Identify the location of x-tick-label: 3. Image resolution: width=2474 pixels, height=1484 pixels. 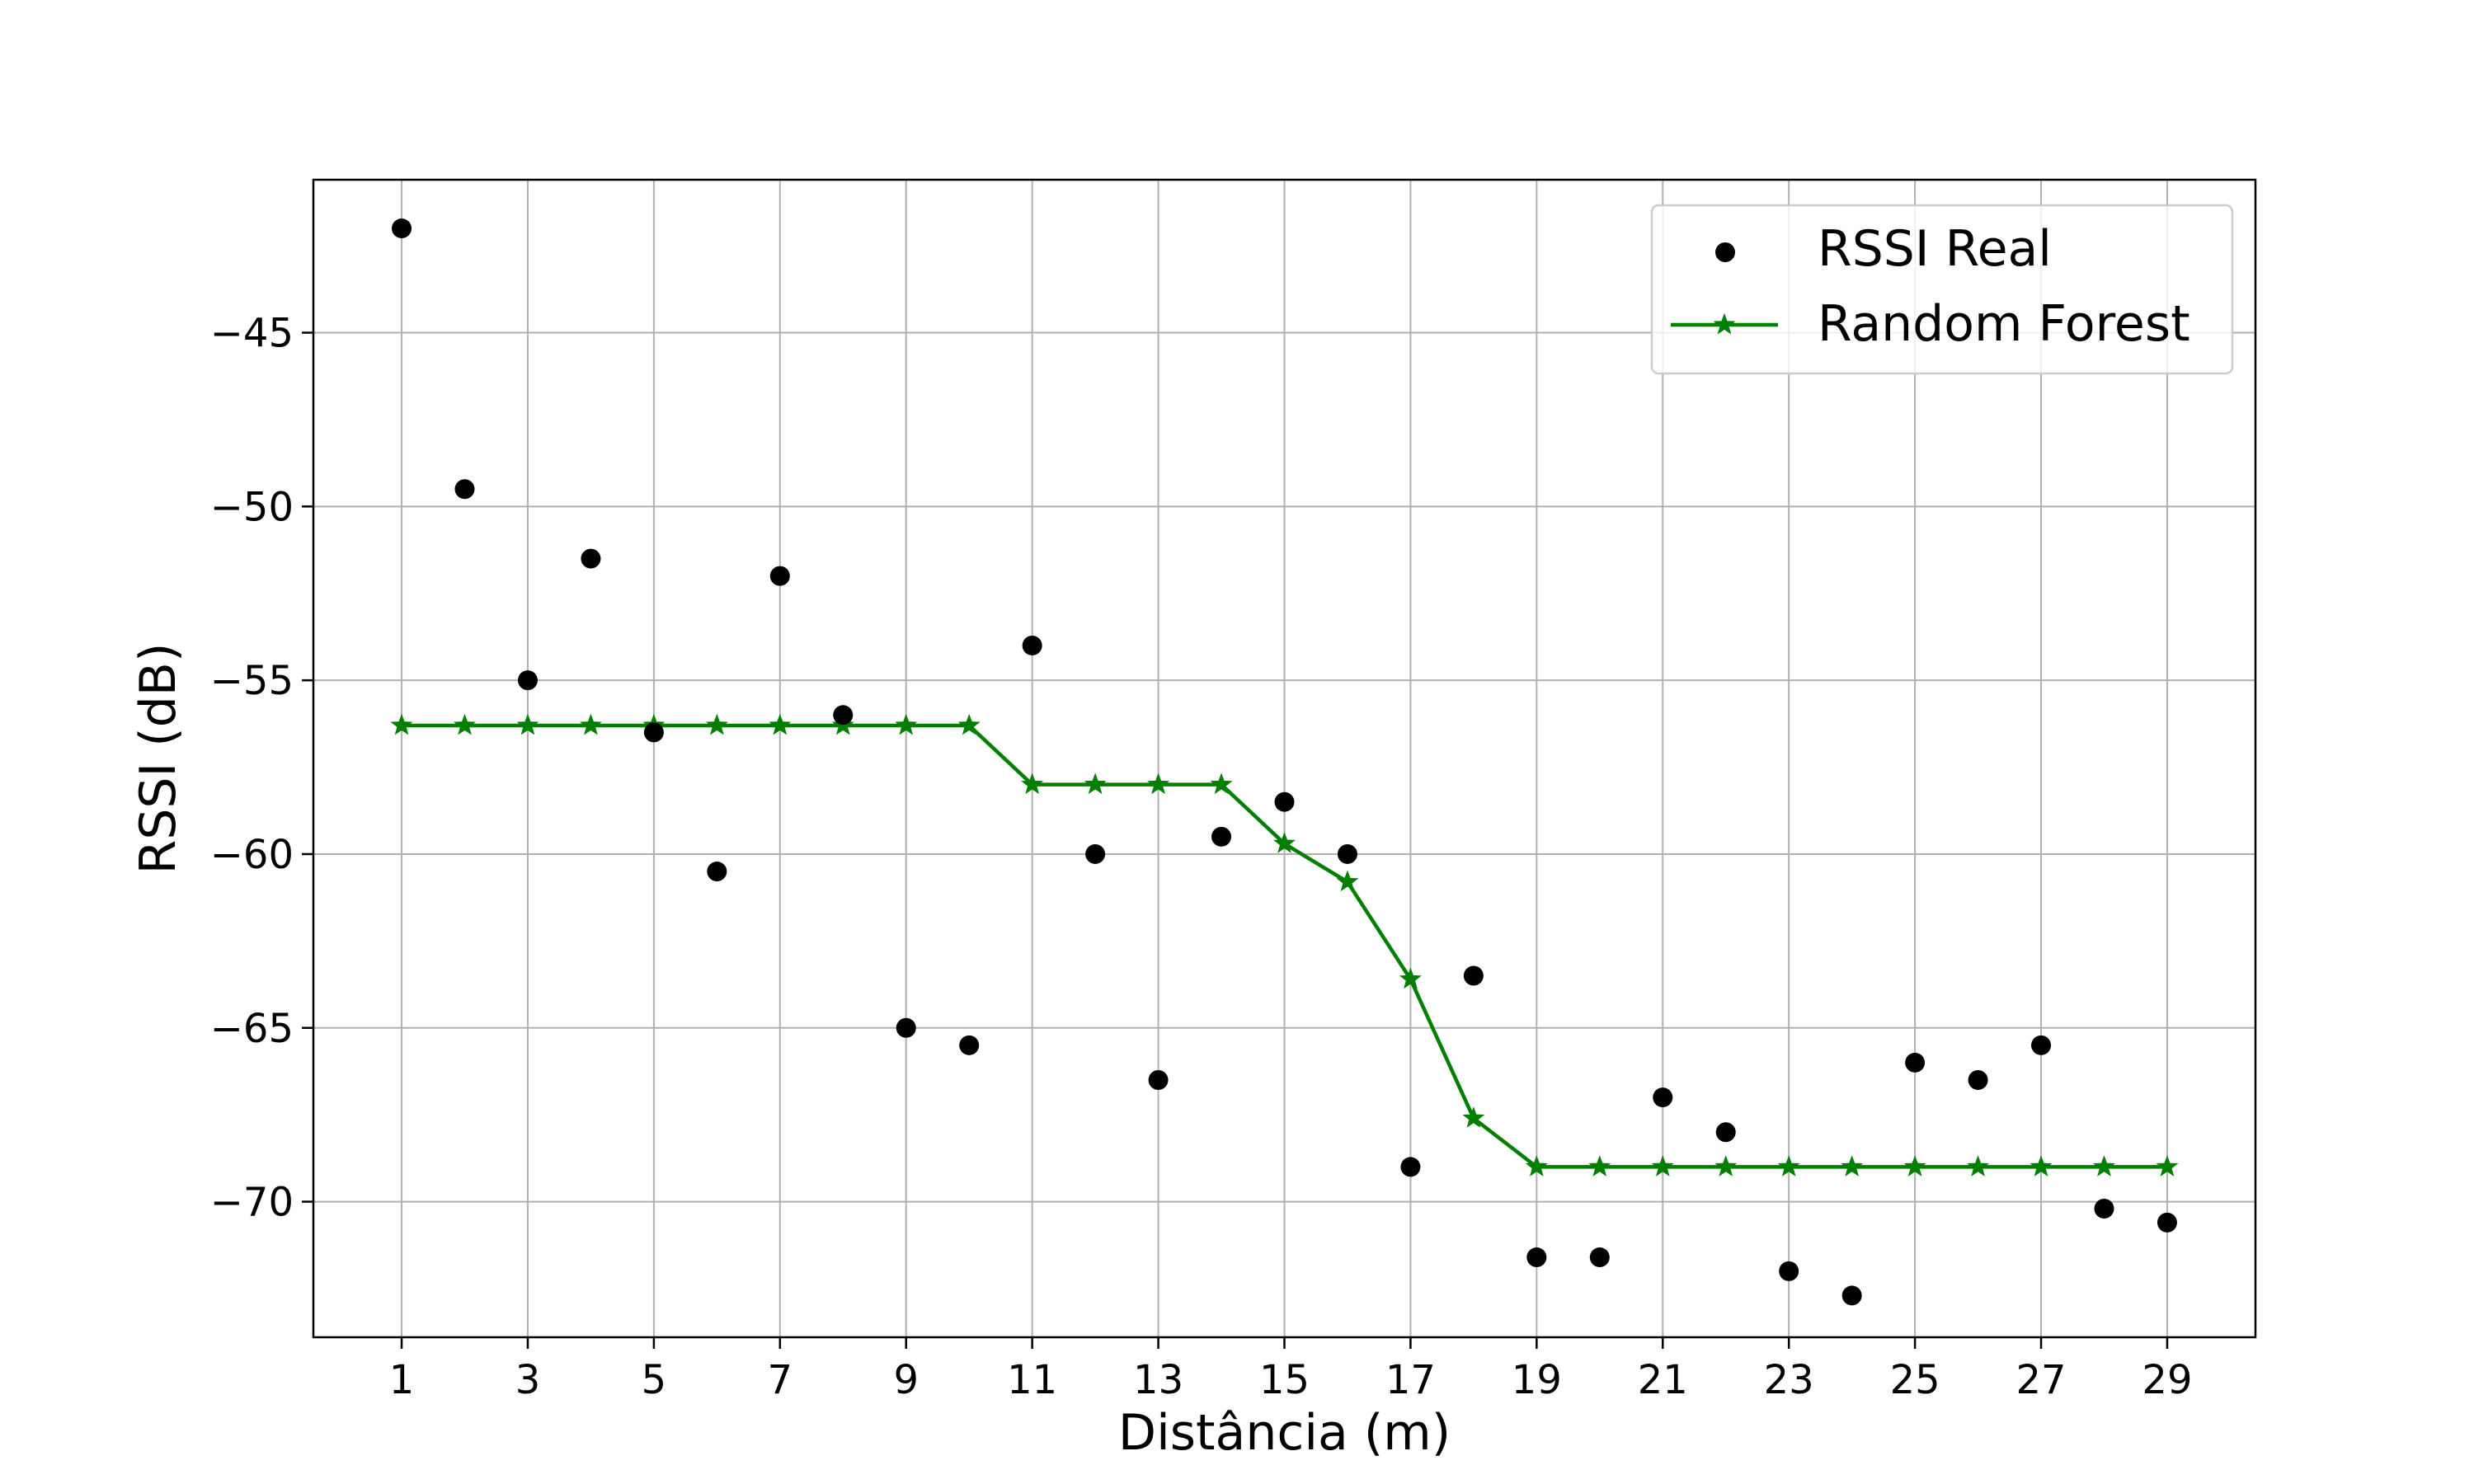
(528, 1380).